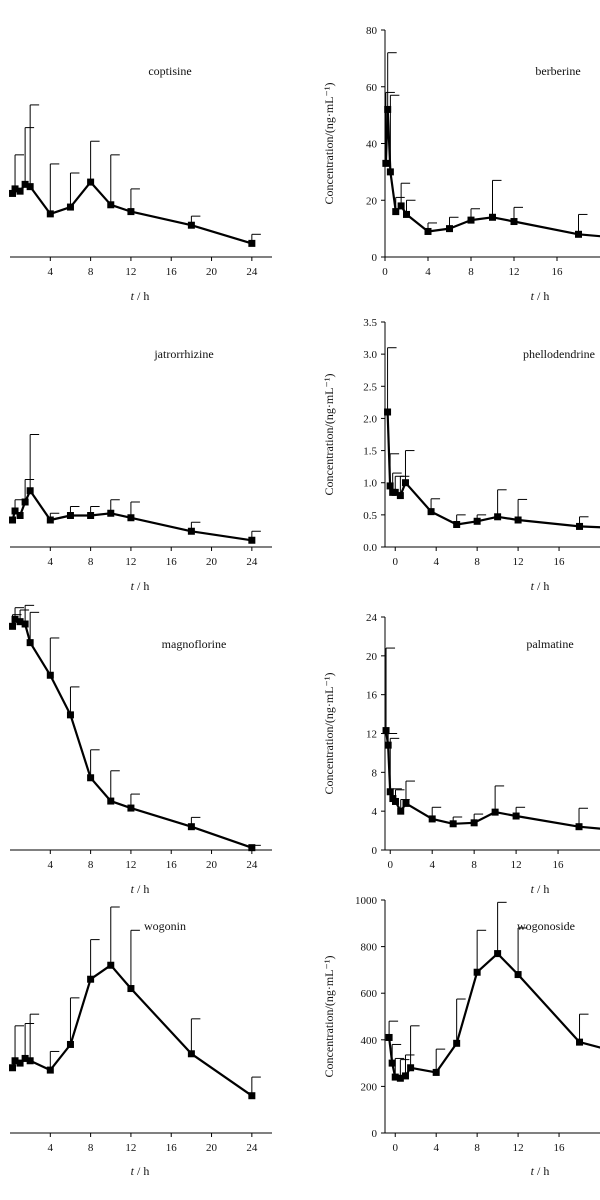  I want to click on y-tick-label: 1000, so click(366, 901).